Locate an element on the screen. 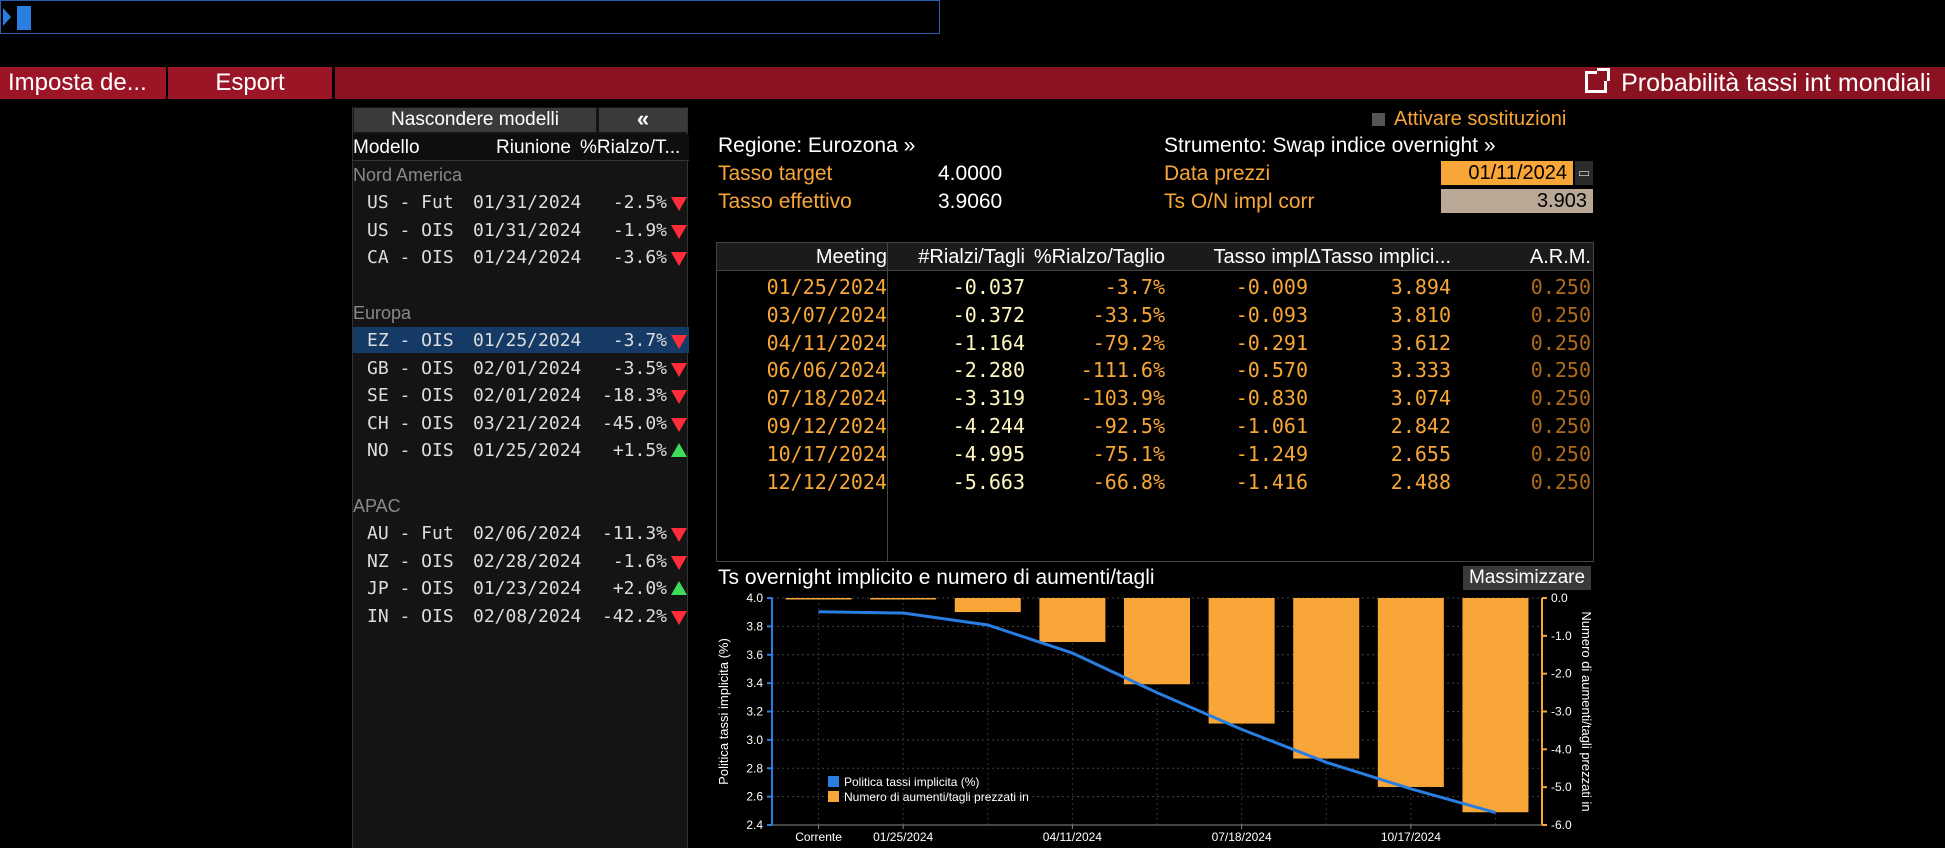  meeting-date: 03/07/2024 is located at coordinates (826, 314).